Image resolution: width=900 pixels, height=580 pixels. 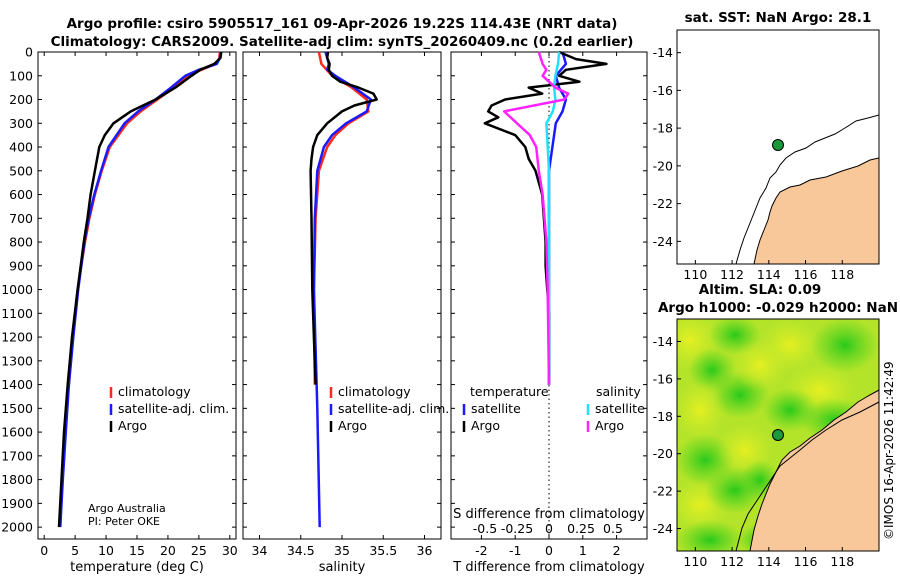 I want to click on sla-float-marker, so click(x=778, y=435).